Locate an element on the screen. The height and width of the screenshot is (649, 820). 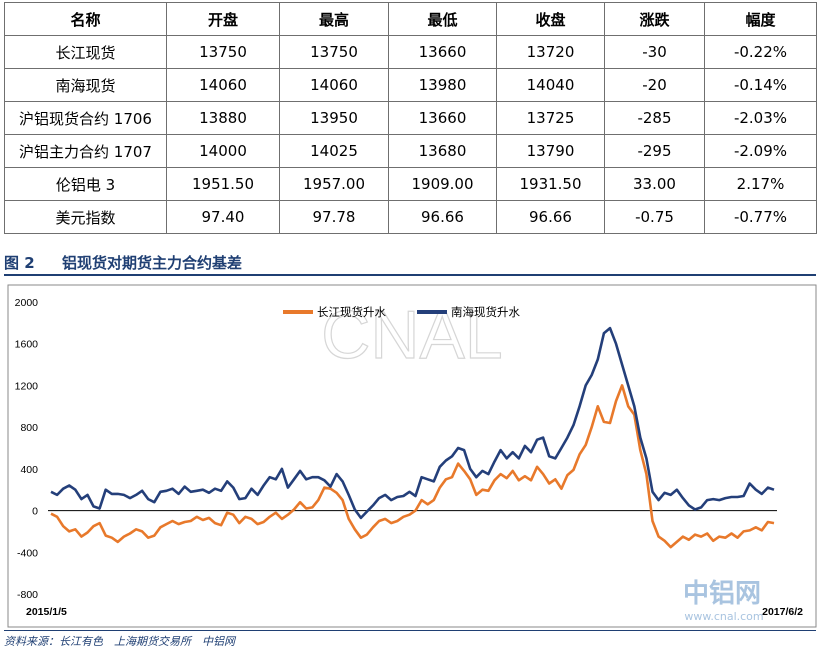
cnal-watermark: CNAL is located at coordinates (412, 334).